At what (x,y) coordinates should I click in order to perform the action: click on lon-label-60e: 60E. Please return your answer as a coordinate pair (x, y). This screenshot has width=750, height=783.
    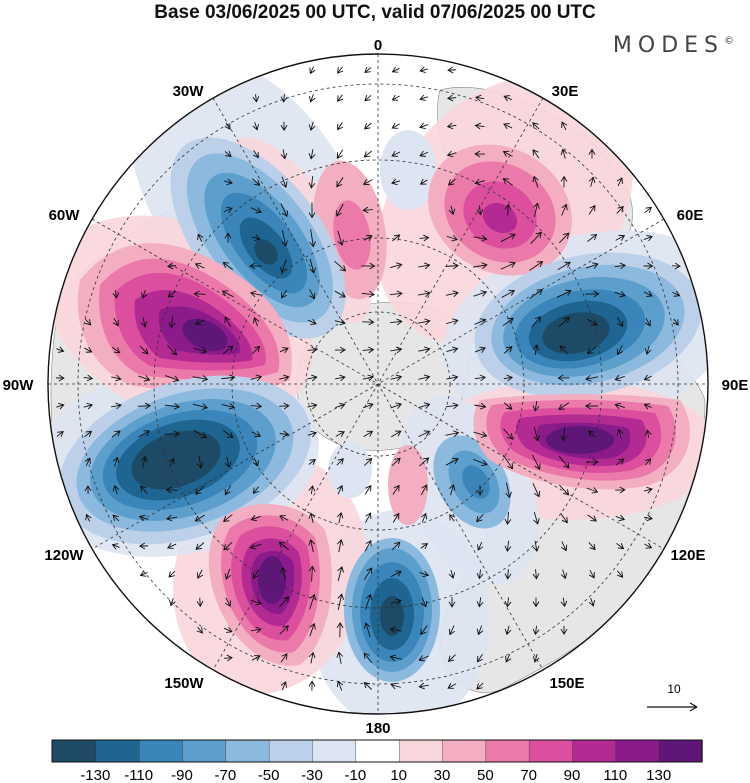
    Looking at the image, I should click on (690, 215).